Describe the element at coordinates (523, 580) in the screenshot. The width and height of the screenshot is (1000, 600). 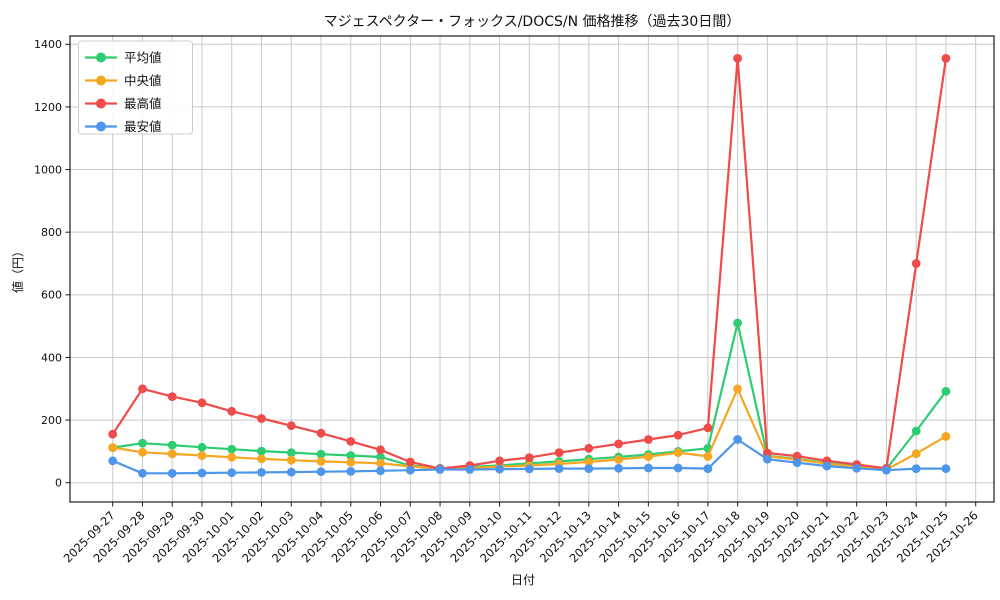
I see `x-axis-label: 日付` at that location.